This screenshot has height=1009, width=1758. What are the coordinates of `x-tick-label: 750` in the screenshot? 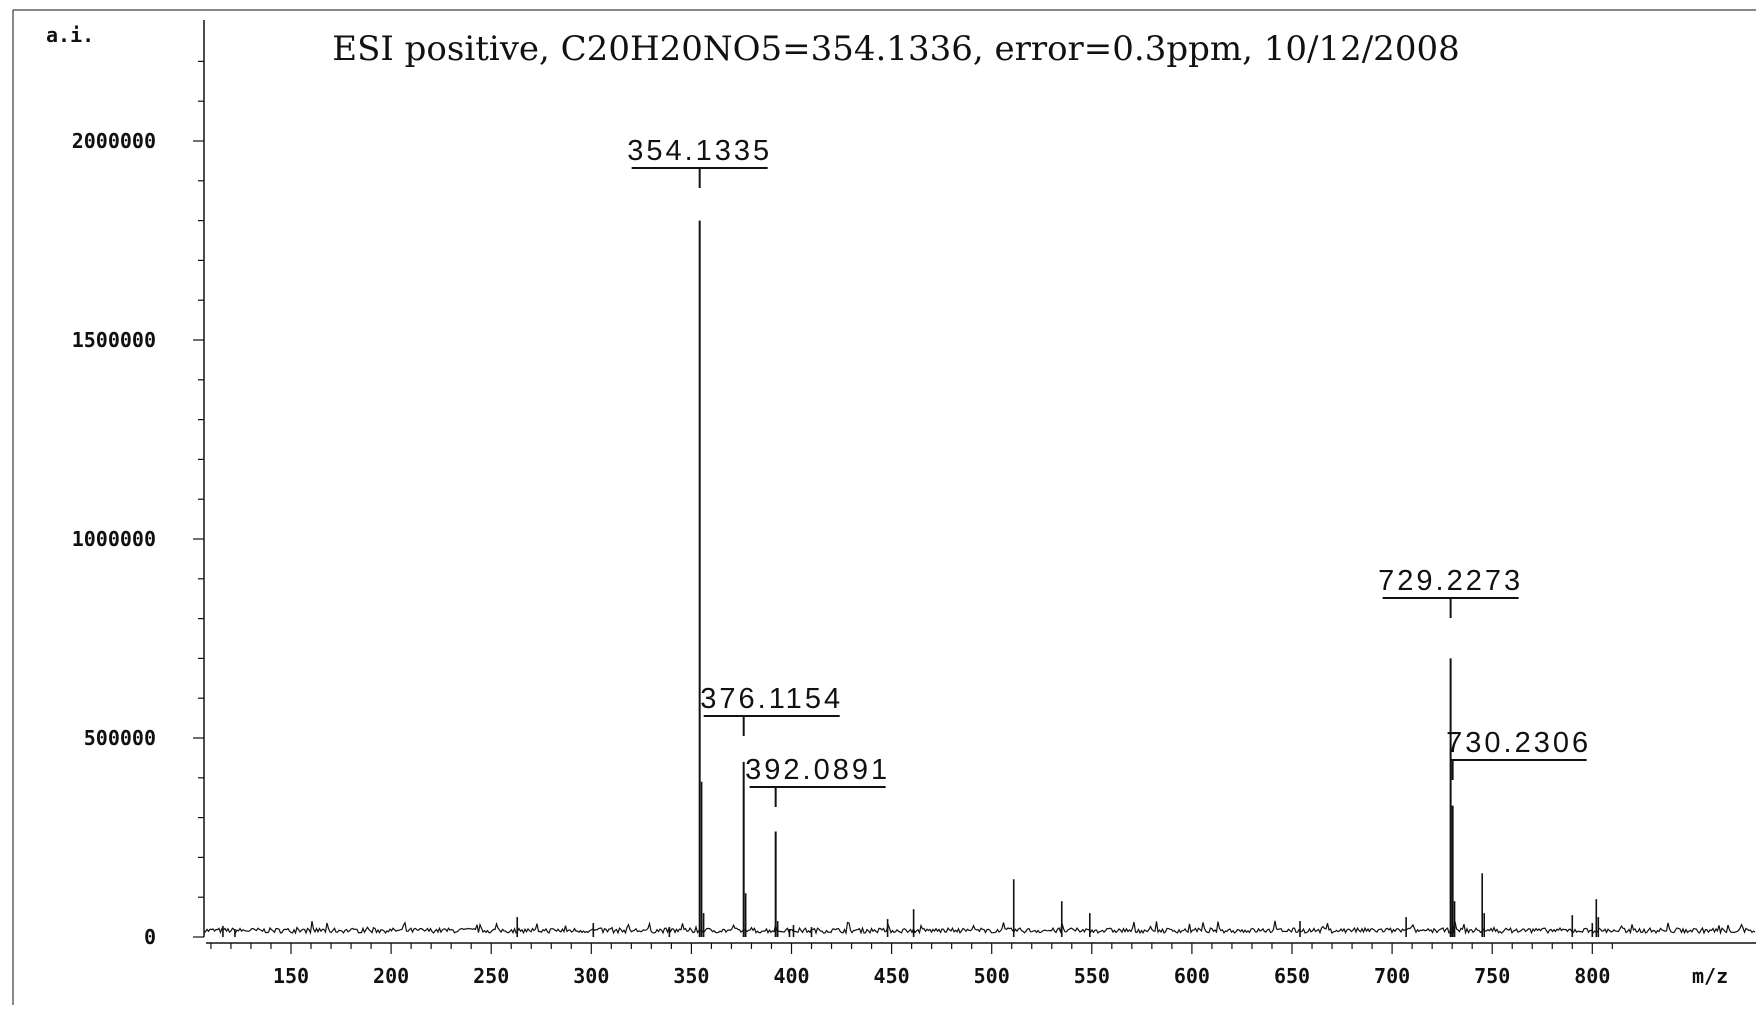 It's located at (1492, 976).